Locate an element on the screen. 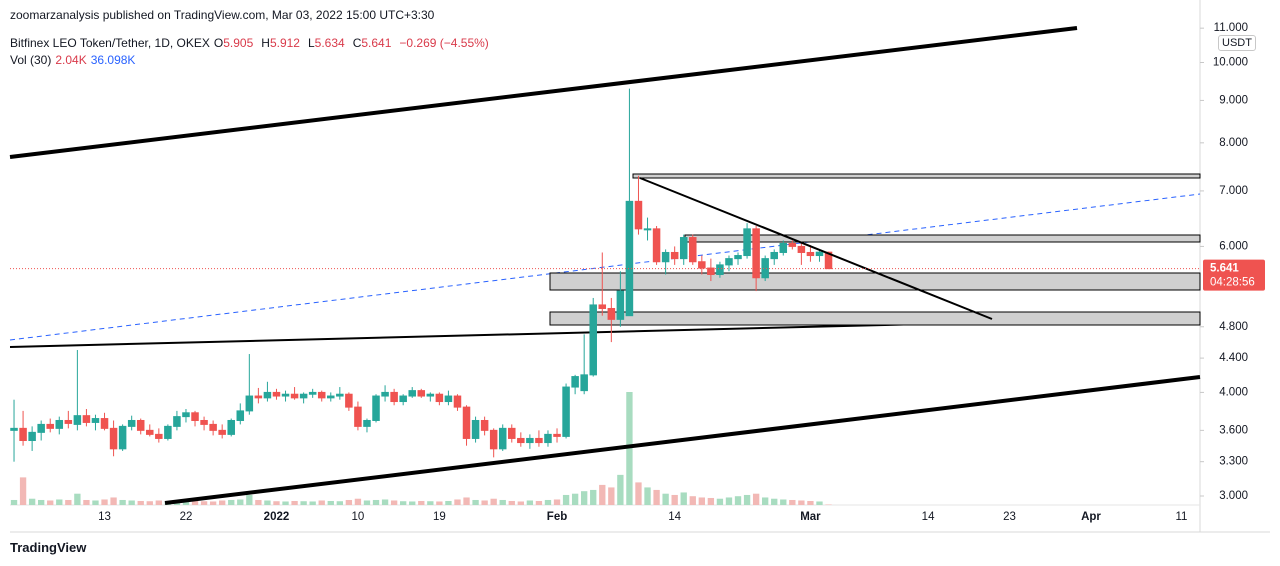  x-tick-label: 19 is located at coordinates (439, 517).